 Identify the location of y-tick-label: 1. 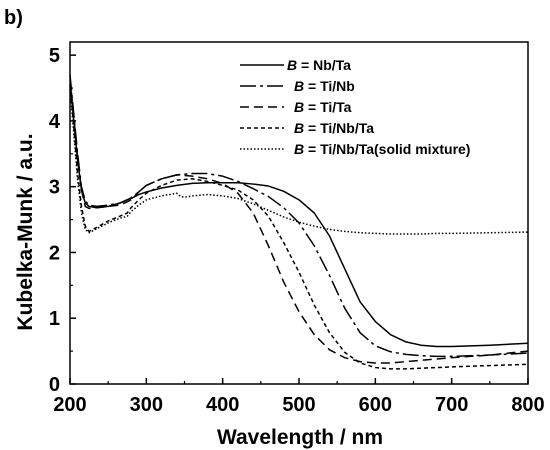
(54, 319).